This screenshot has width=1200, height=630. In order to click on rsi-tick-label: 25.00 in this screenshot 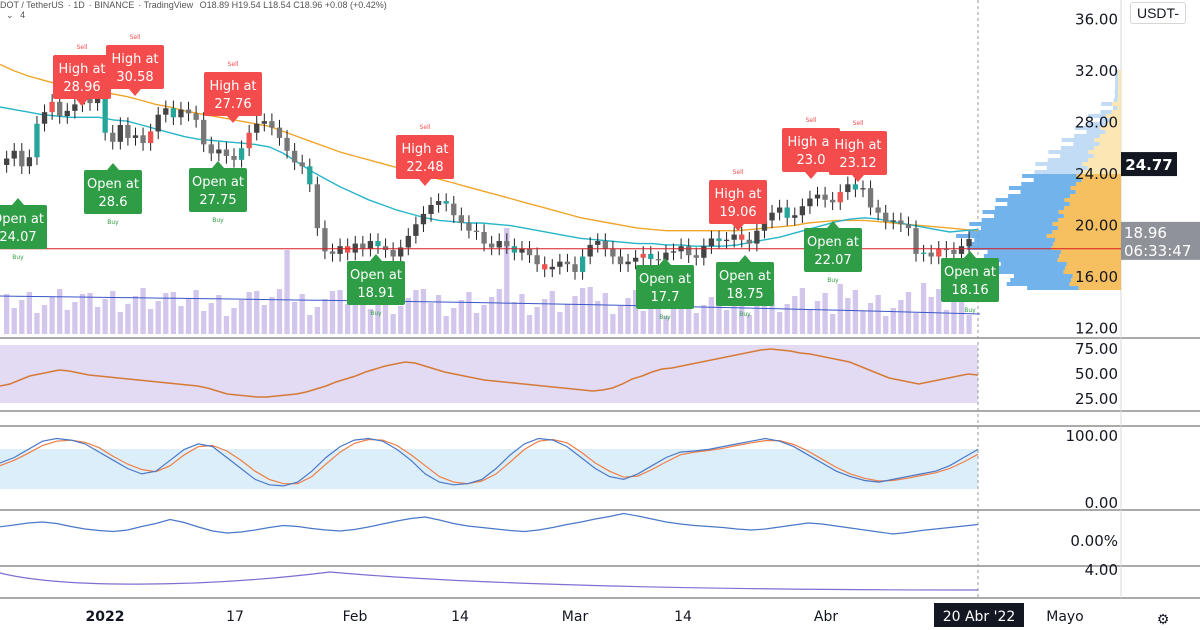, I will do `click(1096, 399)`.